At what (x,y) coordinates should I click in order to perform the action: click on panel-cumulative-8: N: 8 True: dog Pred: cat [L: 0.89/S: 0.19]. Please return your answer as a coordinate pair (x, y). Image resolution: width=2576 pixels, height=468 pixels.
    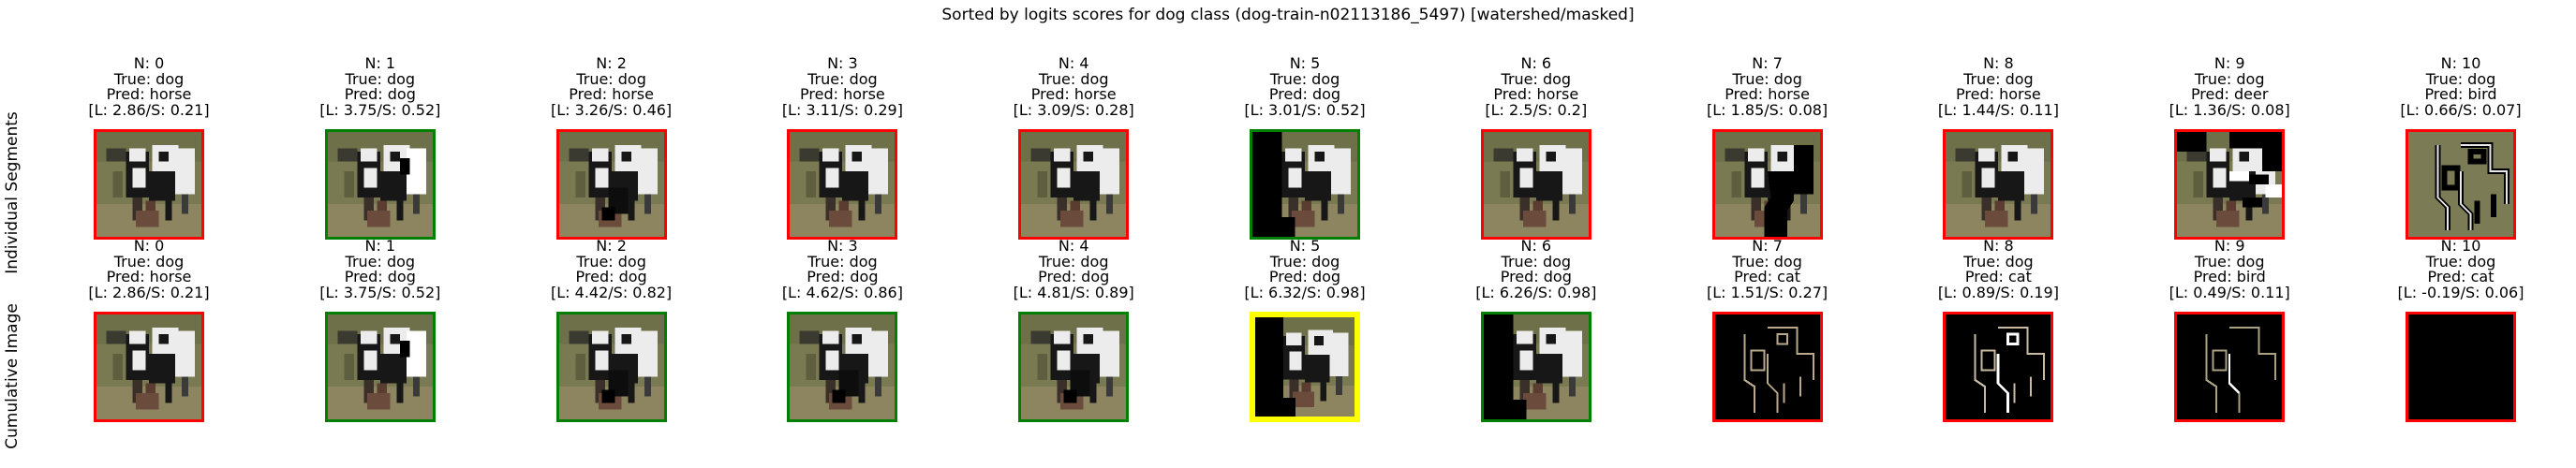
    Looking at the image, I should click on (1998, 336).